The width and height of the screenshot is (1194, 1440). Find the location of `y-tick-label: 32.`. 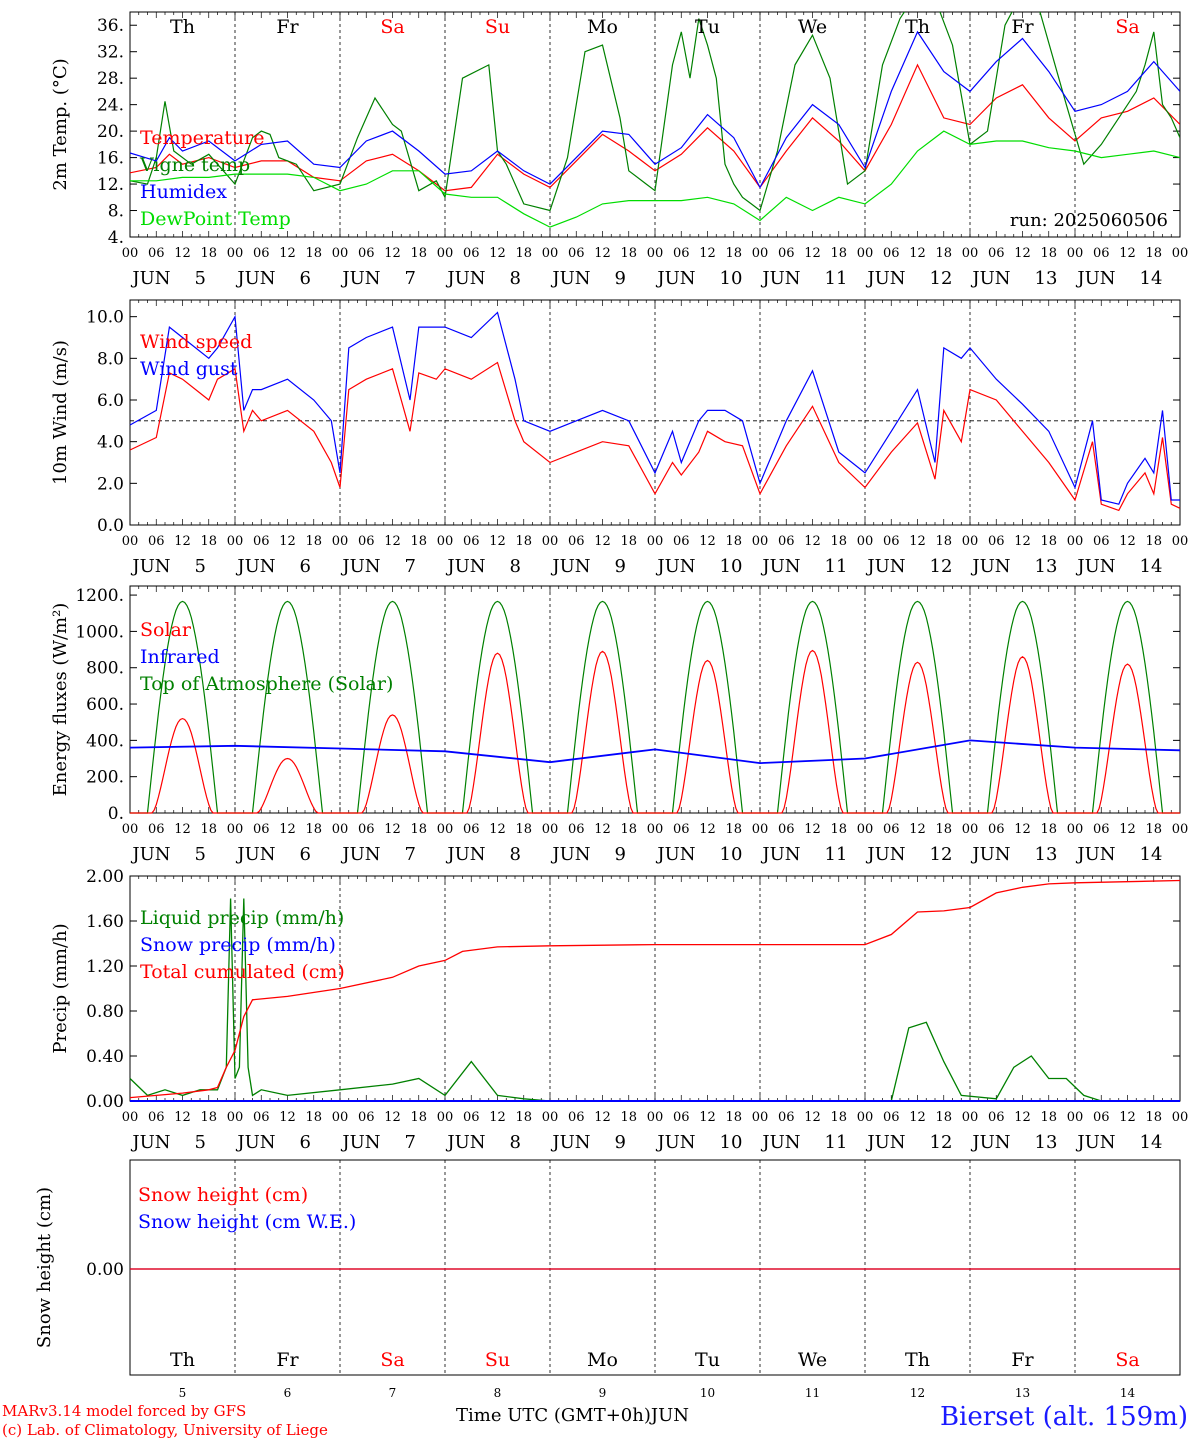

y-tick-label: 32. is located at coordinates (110, 53).